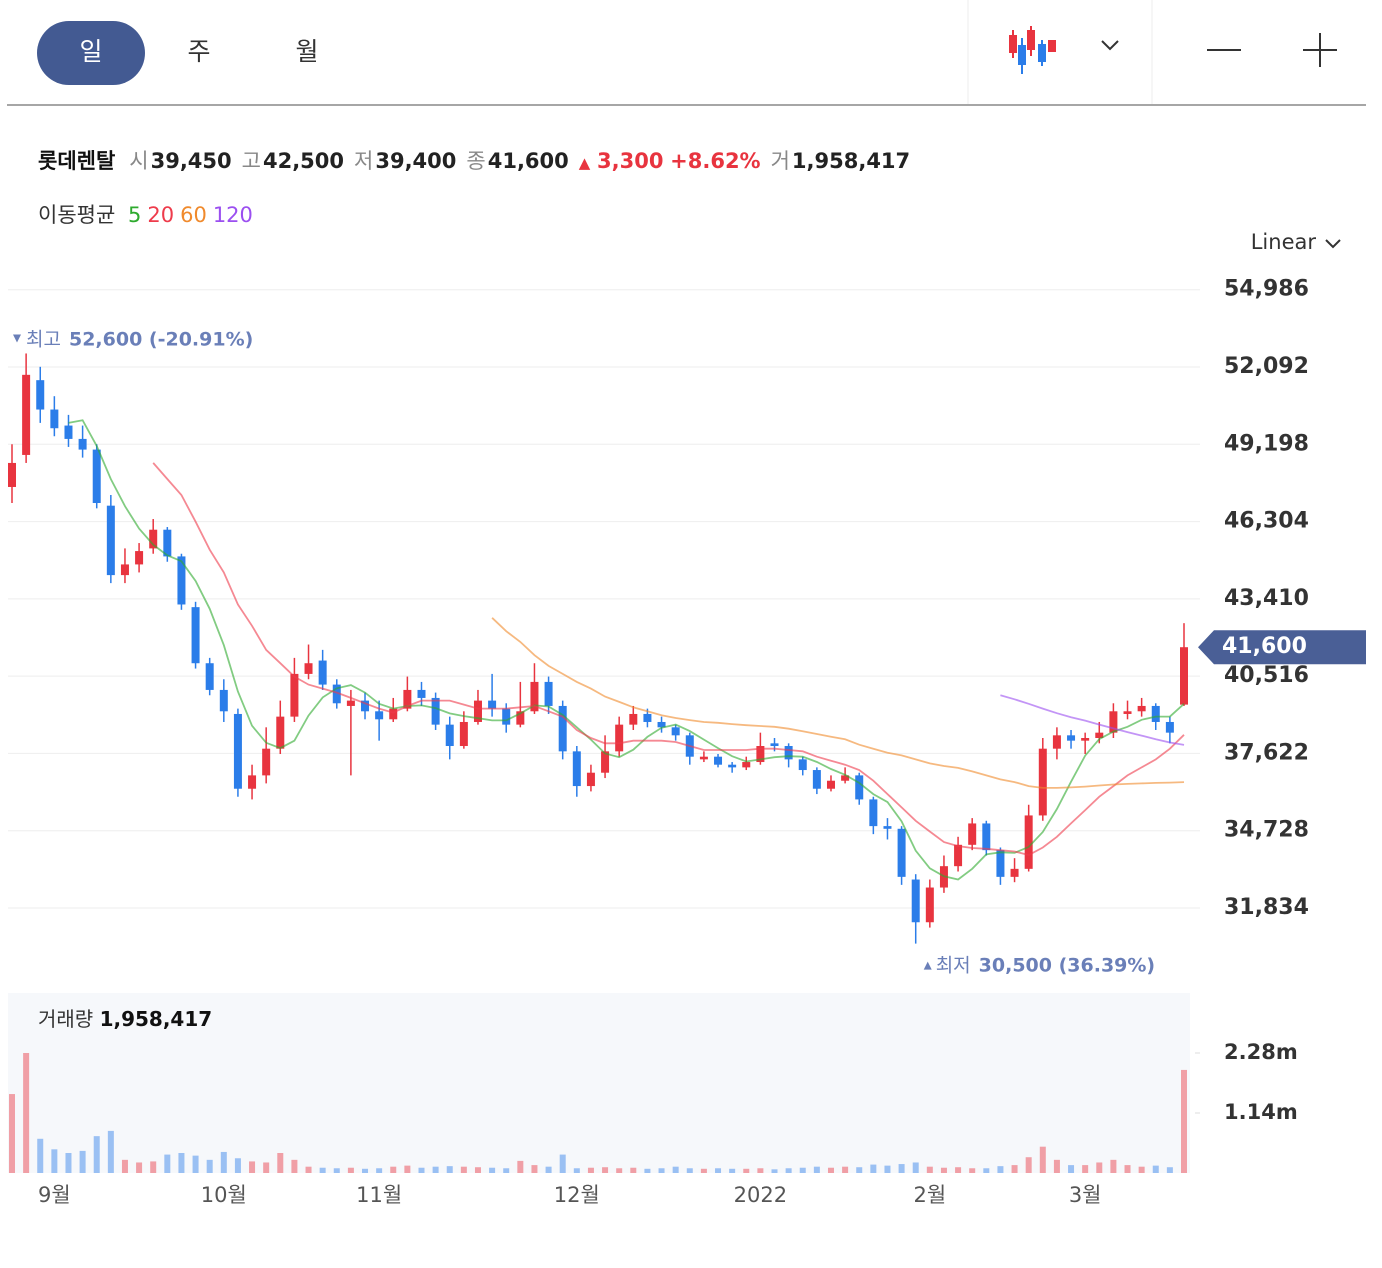 The height and width of the screenshot is (1268, 1382). What do you see at coordinates (416, 161) in the screenshot?
I see `item-value: 39,400` at bounding box center [416, 161].